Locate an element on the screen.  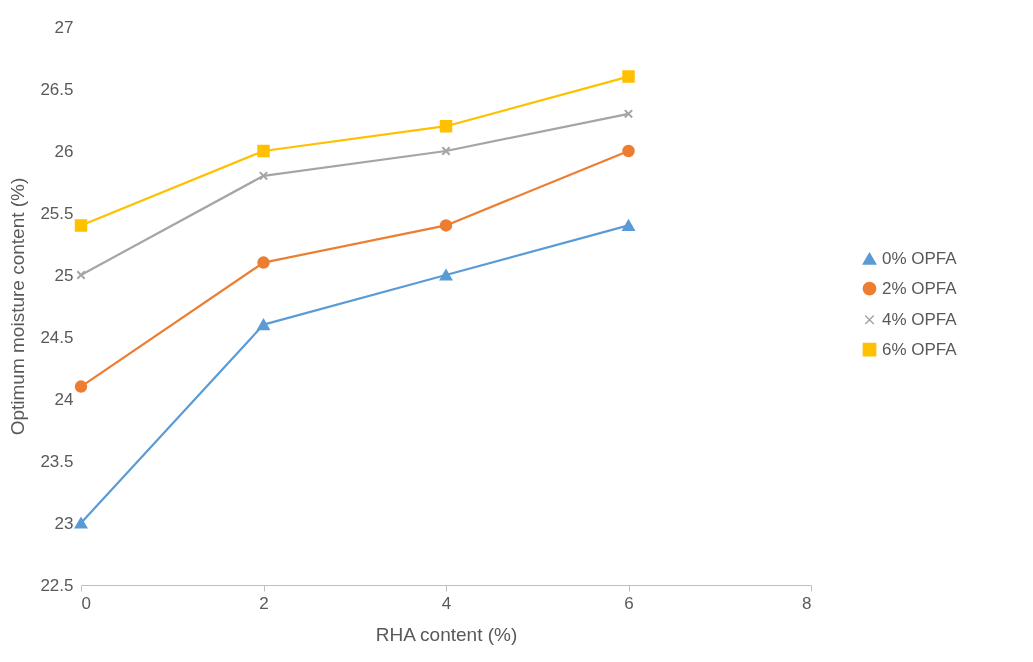
y-tick-label: 23 is located at coordinates (64, 523).